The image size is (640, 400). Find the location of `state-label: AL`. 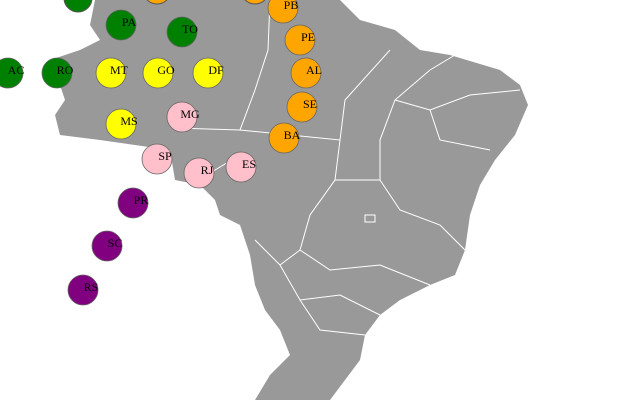

state-label: AL is located at coordinates (314, 70).